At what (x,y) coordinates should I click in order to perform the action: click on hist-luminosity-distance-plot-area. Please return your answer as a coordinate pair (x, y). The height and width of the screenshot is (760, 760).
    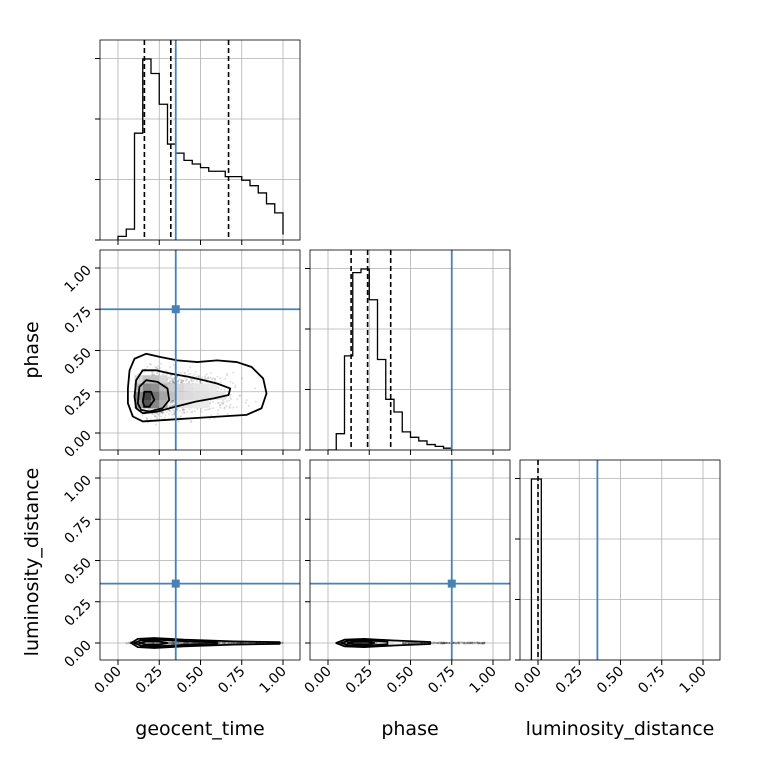
    Looking at the image, I should click on (564, 560).